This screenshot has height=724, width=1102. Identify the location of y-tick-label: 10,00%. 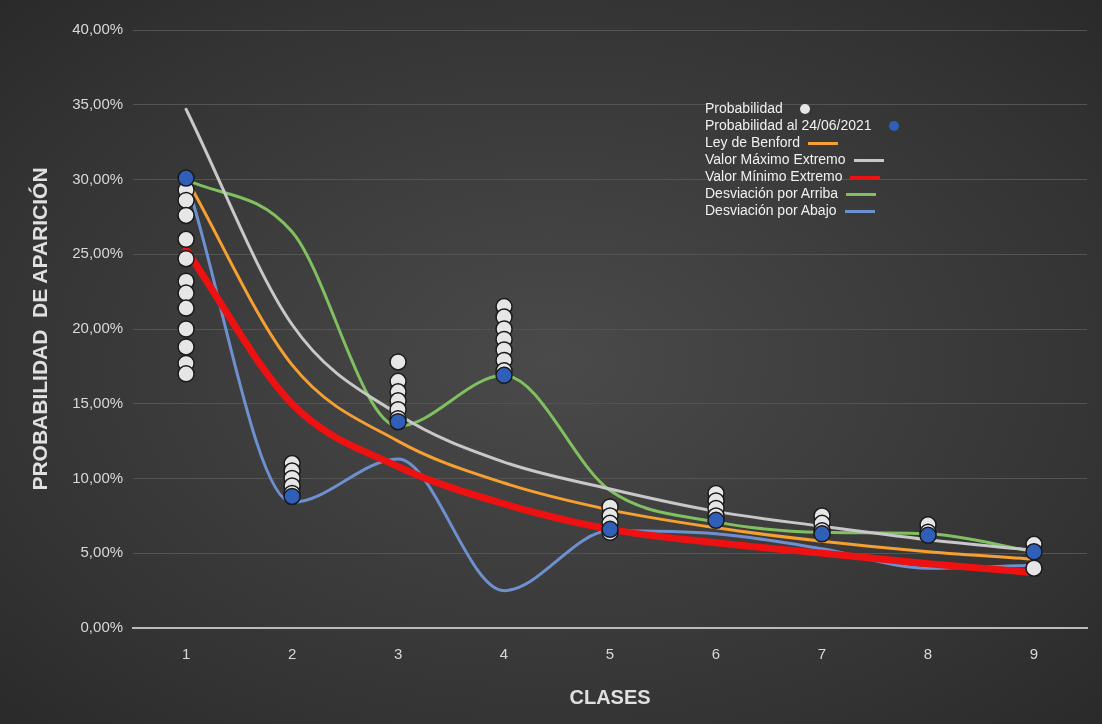
(98, 477).